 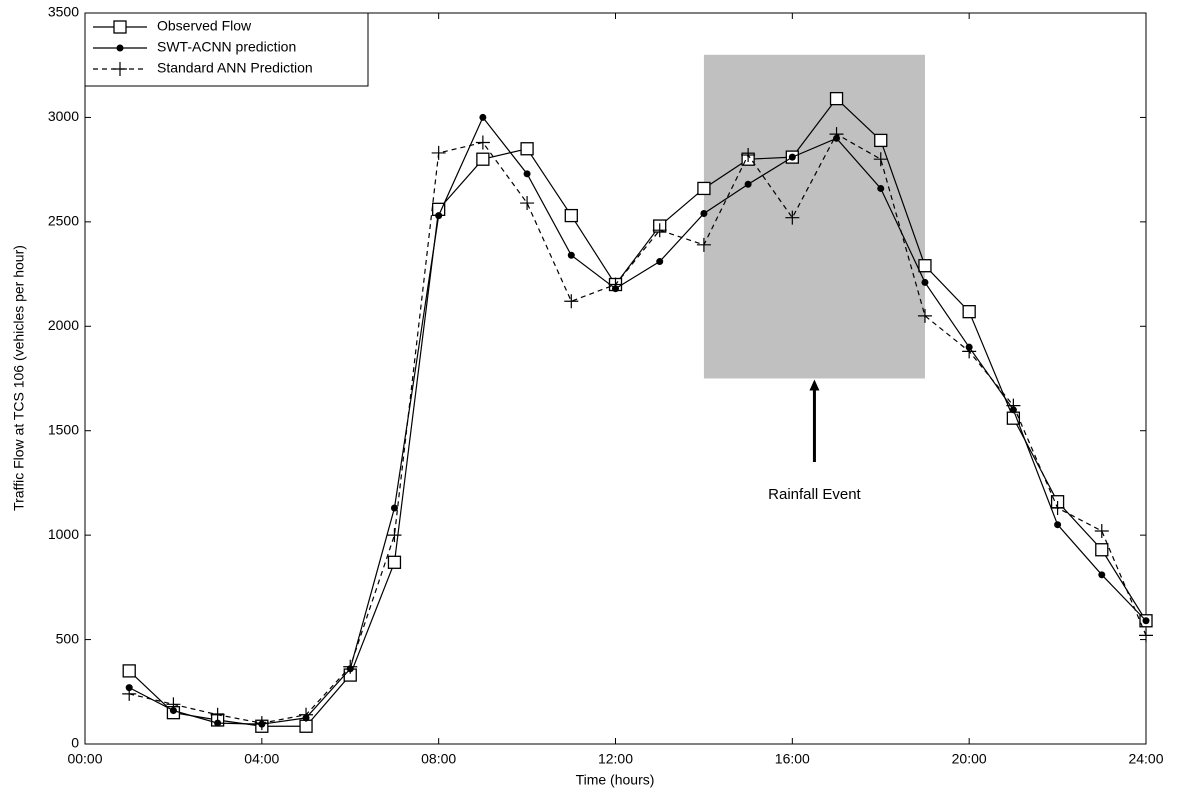 I want to click on legend-box, so click(x=226, y=49).